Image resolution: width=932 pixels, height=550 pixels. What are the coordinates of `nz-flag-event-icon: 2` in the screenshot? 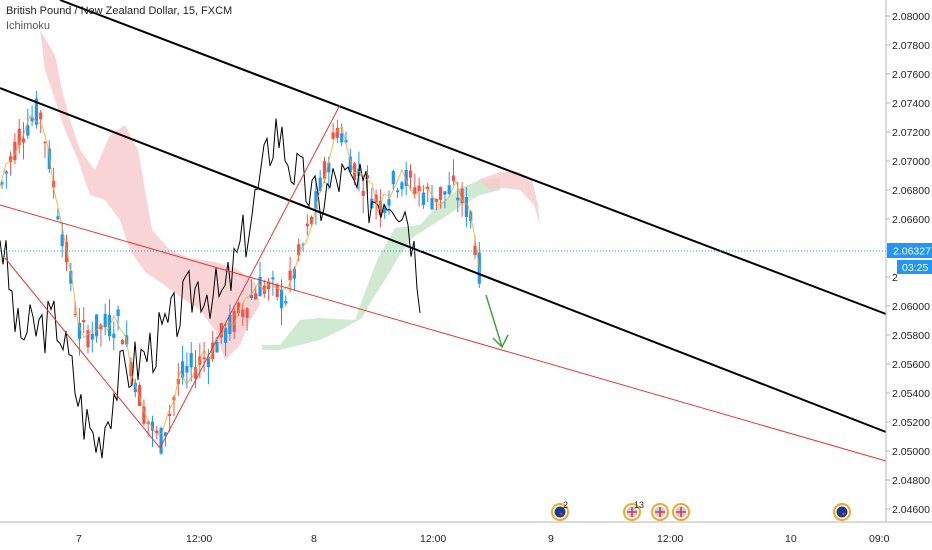 It's located at (560, 510).